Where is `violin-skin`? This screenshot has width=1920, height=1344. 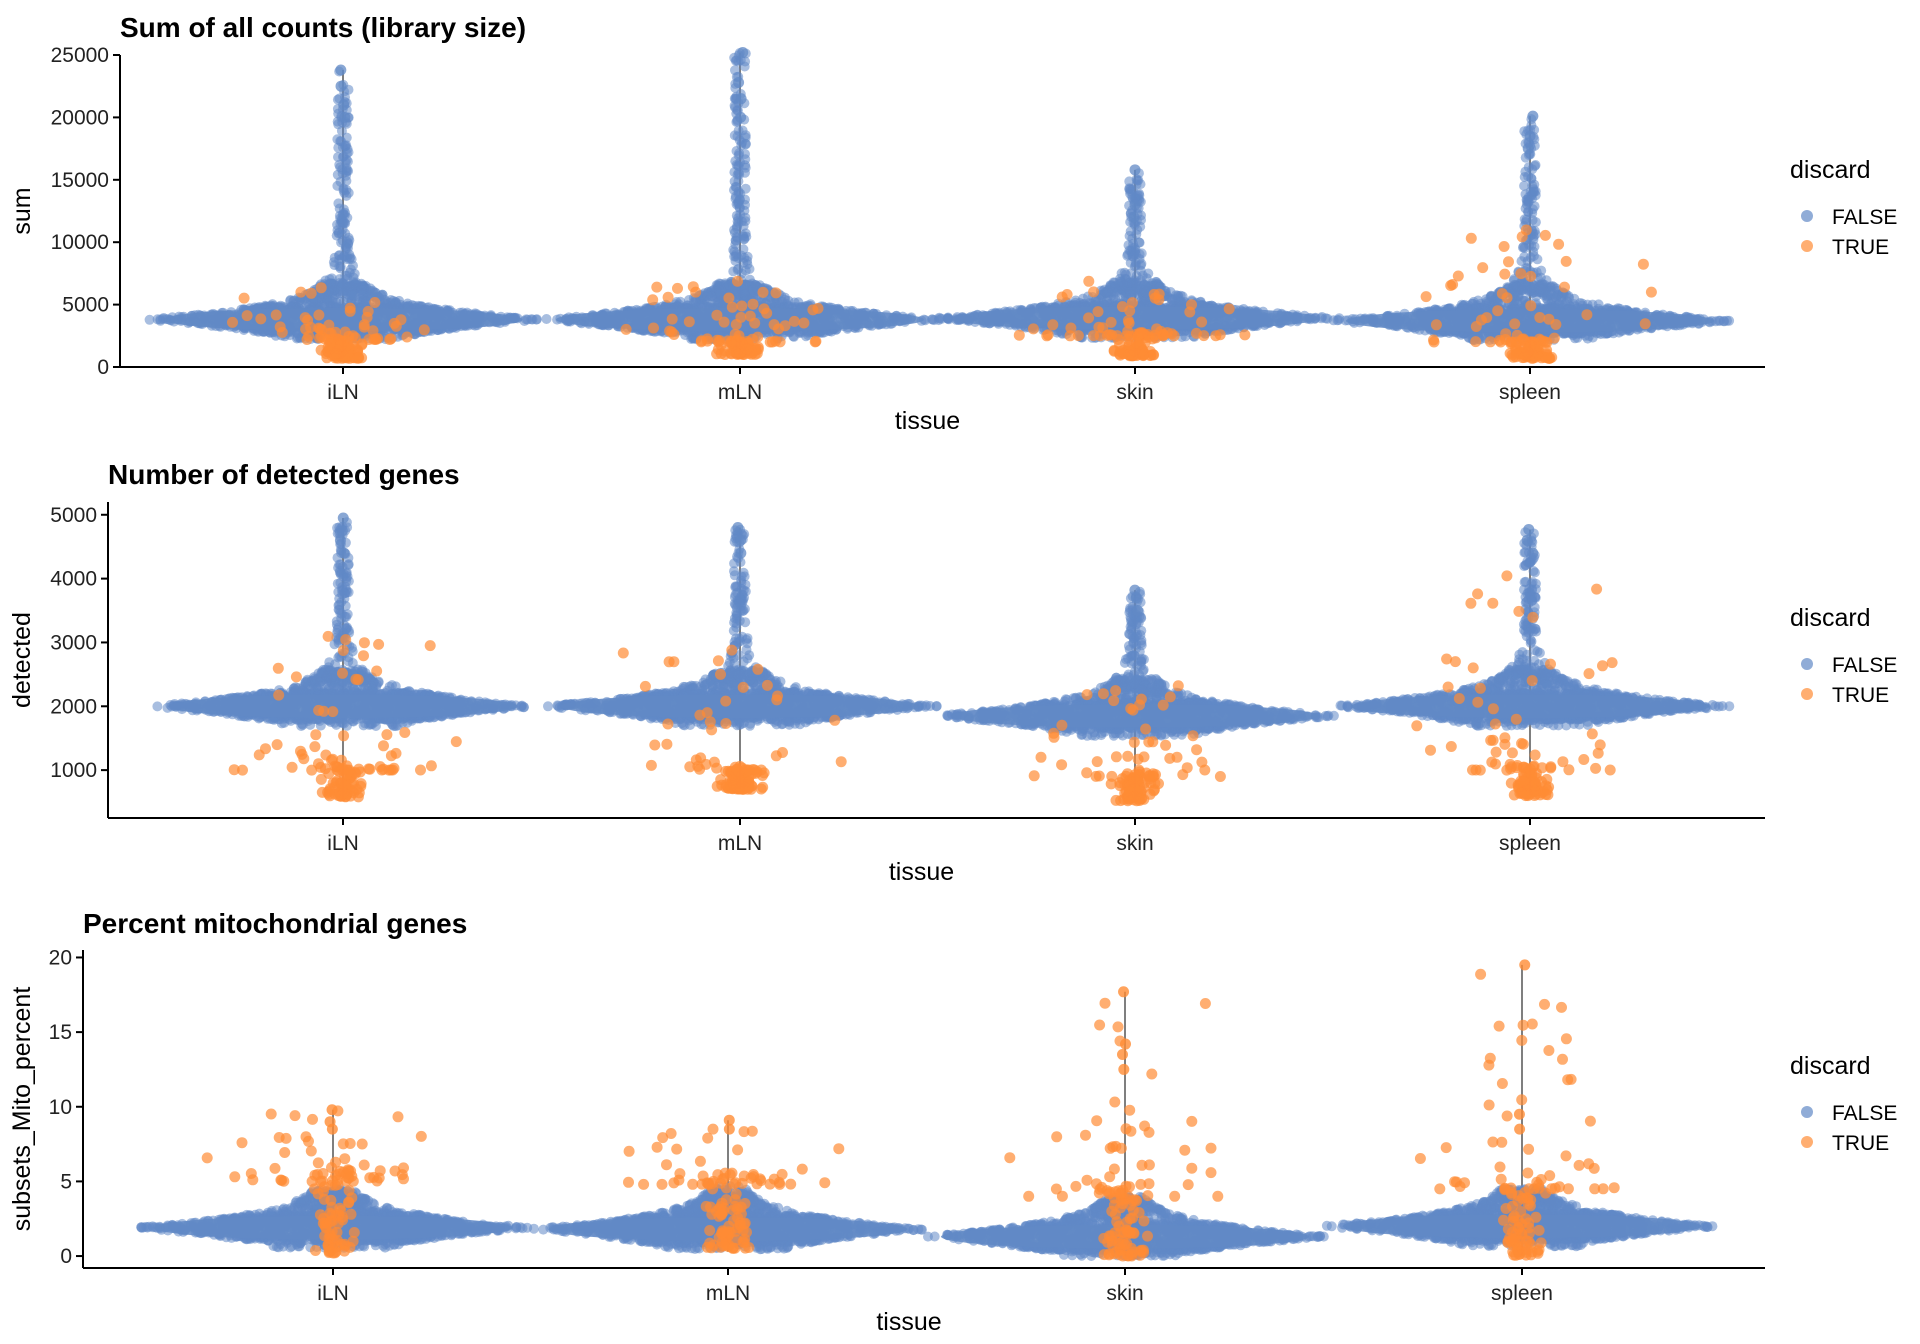 violin-skin is located at coordinates (1139, 263).